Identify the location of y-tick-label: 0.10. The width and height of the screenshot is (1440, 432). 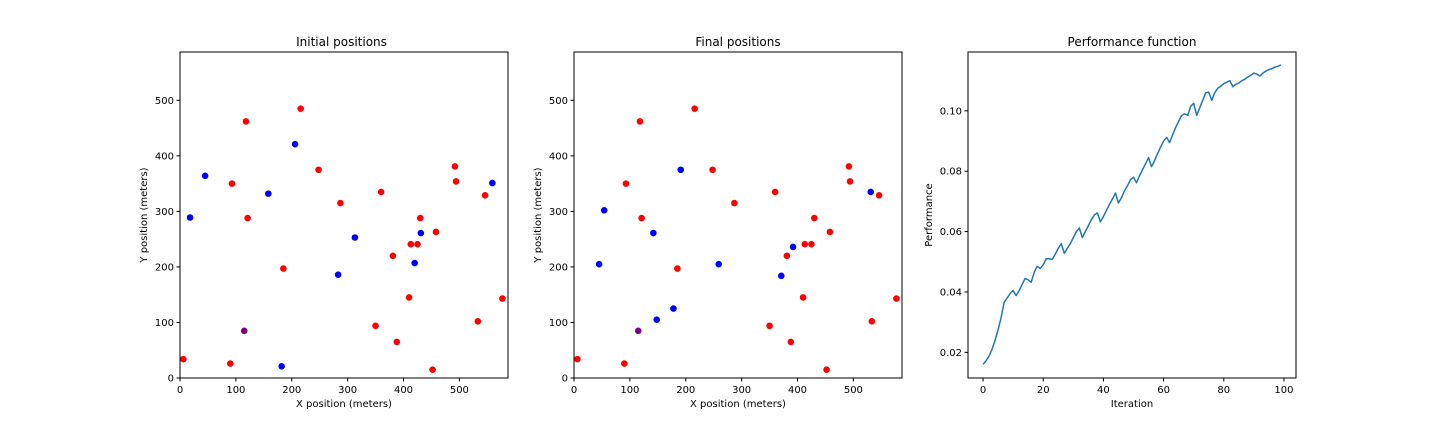
(951, 111).